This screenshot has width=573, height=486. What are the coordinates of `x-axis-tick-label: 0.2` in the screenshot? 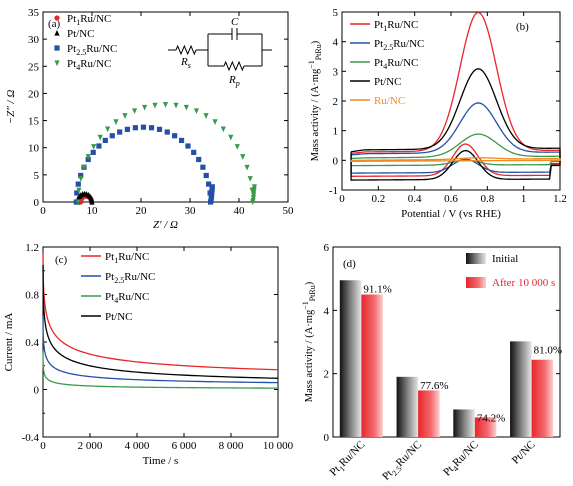 It's located at (378, 199).